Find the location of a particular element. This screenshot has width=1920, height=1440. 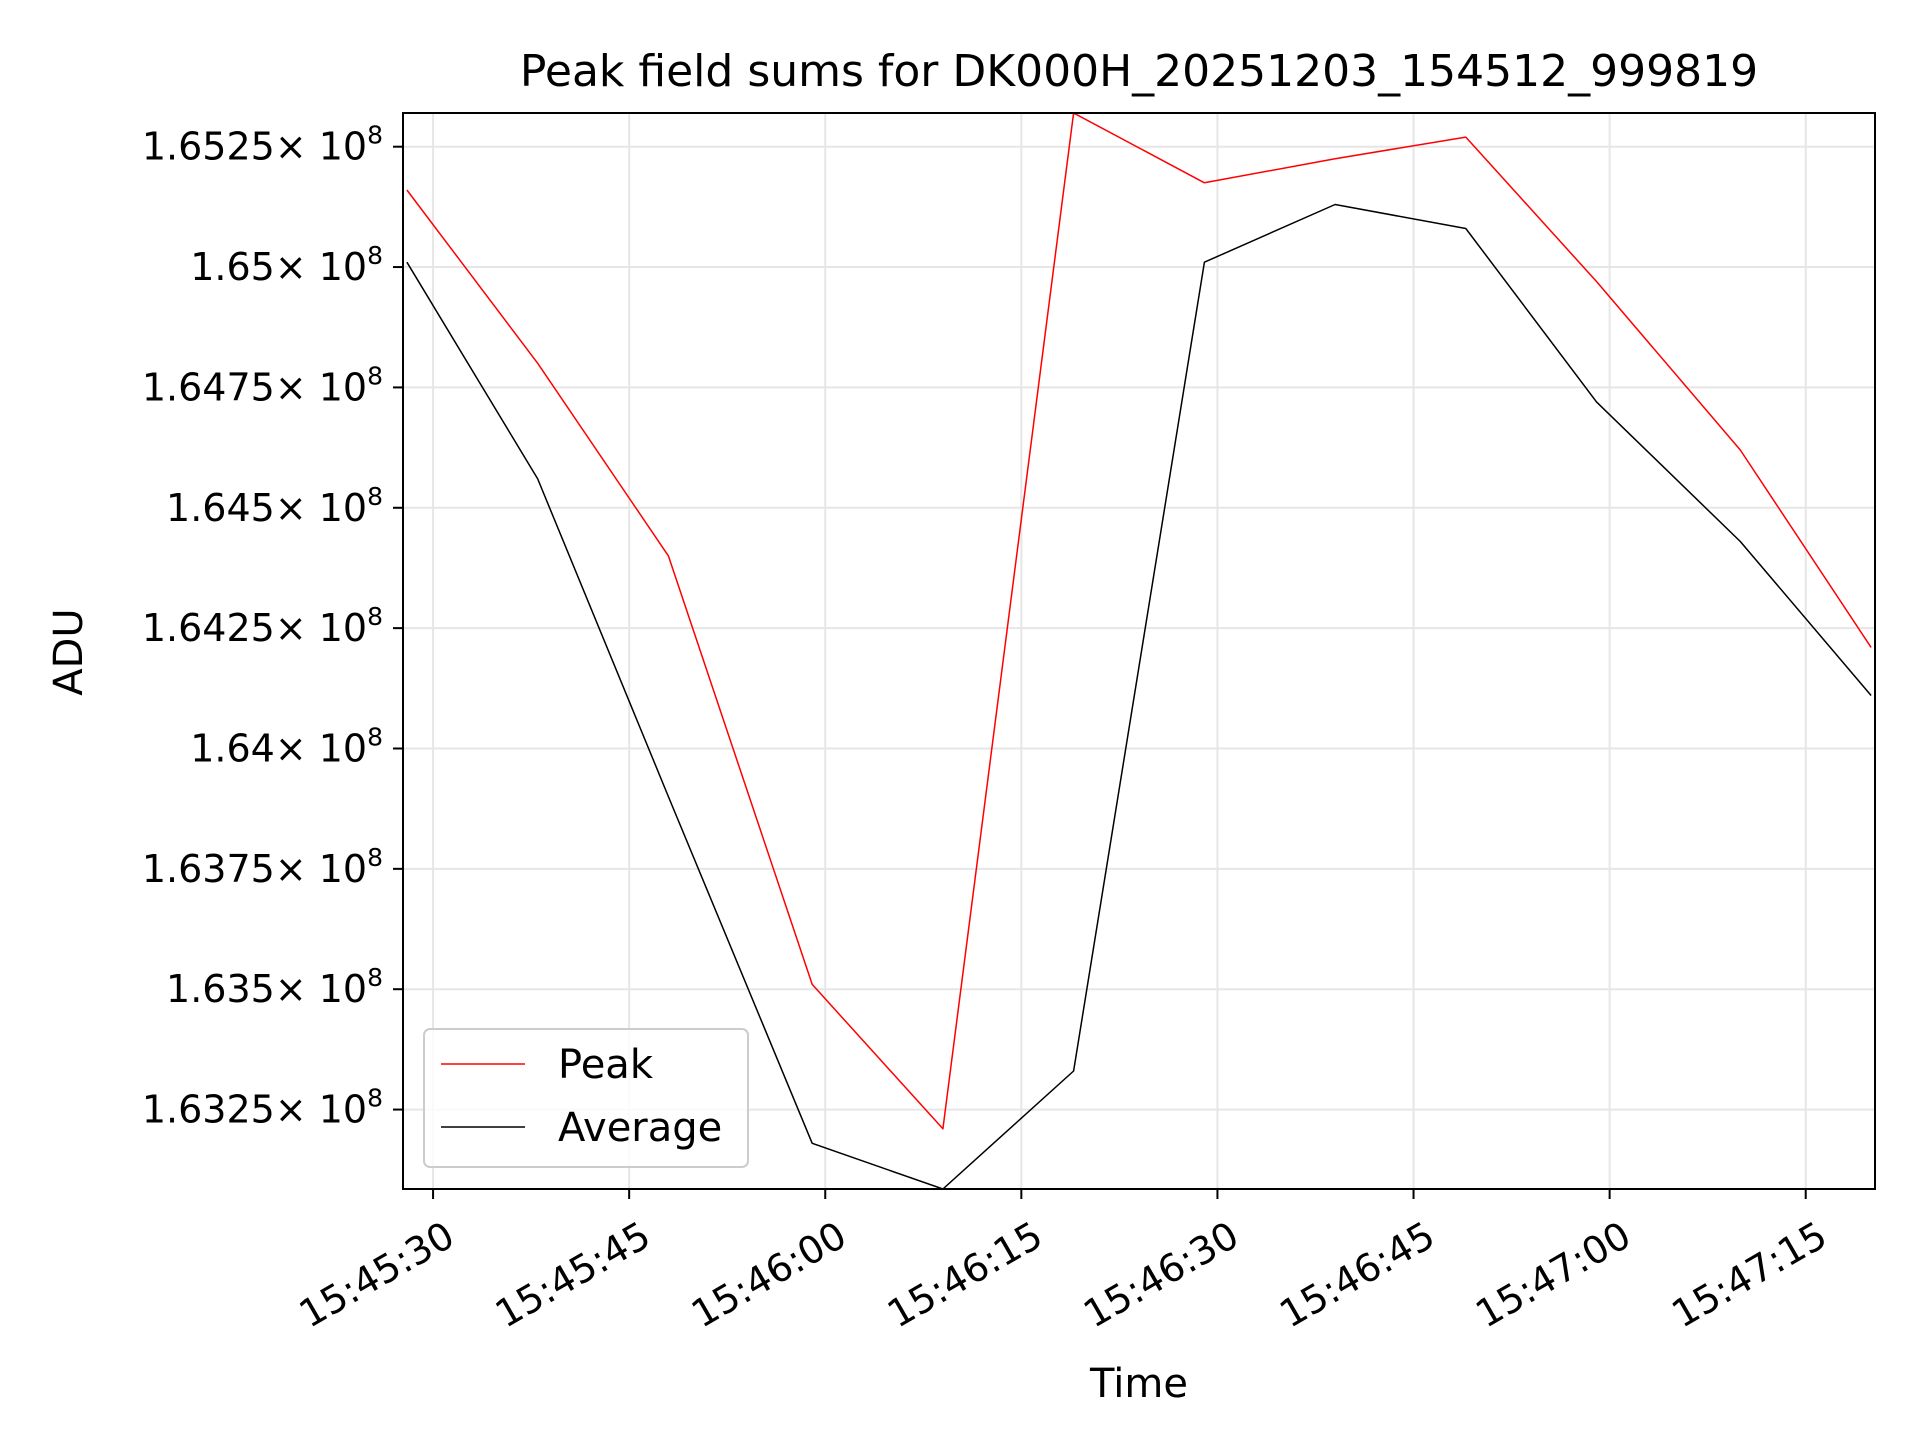

y-tick-mantissa: 1.6475 is located at coordinates (208, 387).